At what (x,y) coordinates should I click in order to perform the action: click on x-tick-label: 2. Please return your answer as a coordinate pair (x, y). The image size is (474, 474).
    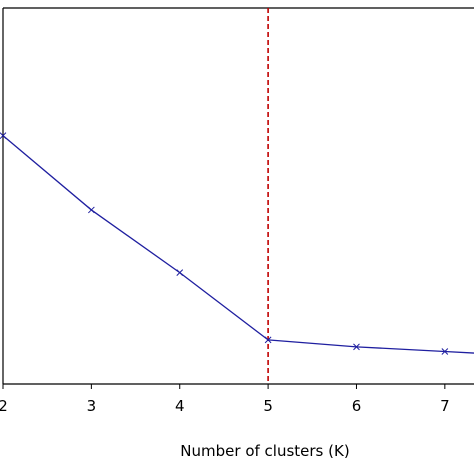
    Looking at the image, I should click on (4, 406).